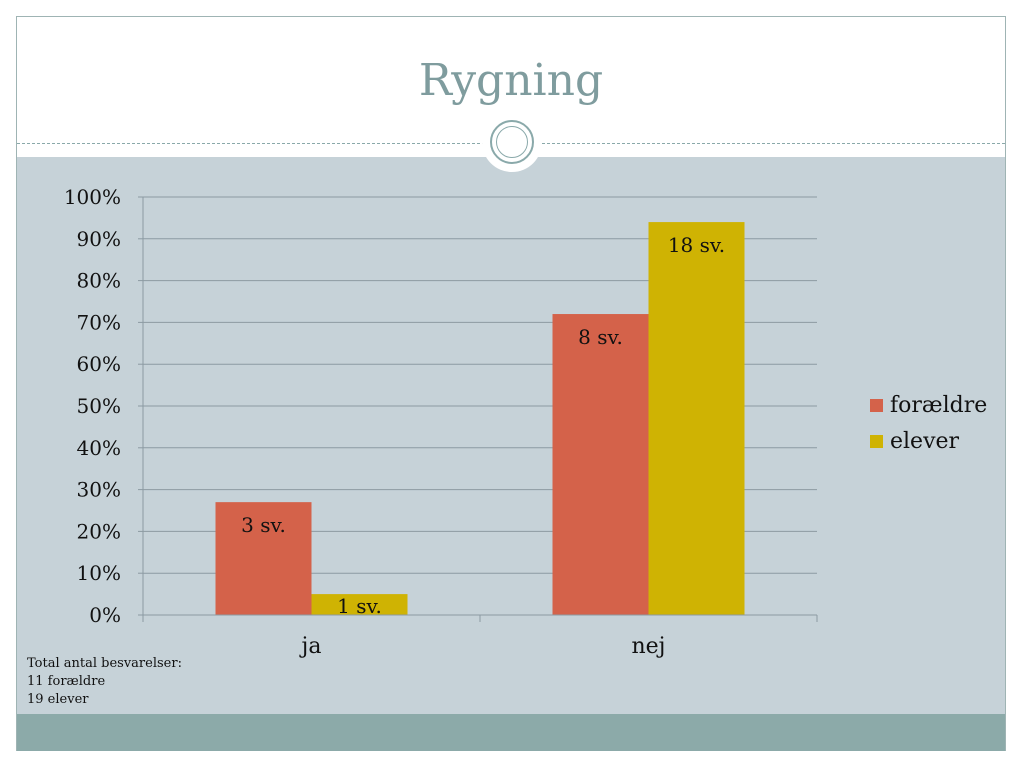  I want to click on y-tick-label: 40%, so click(99, 448).